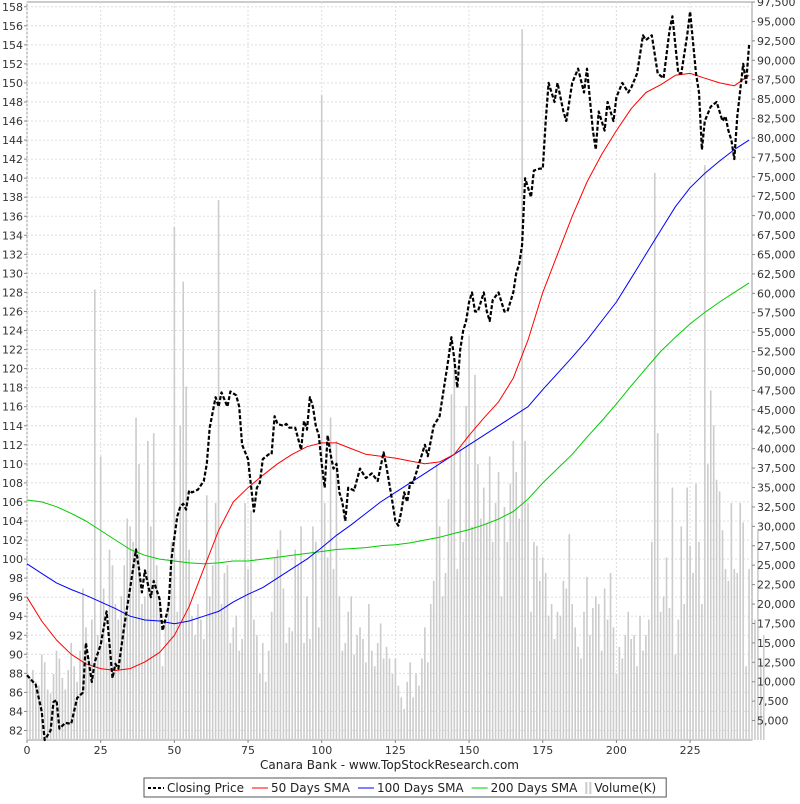 Image resolution: width=800 pixels, height=804 pixels. I want to click on y-left-tick-label: 104, so click(12, 521).